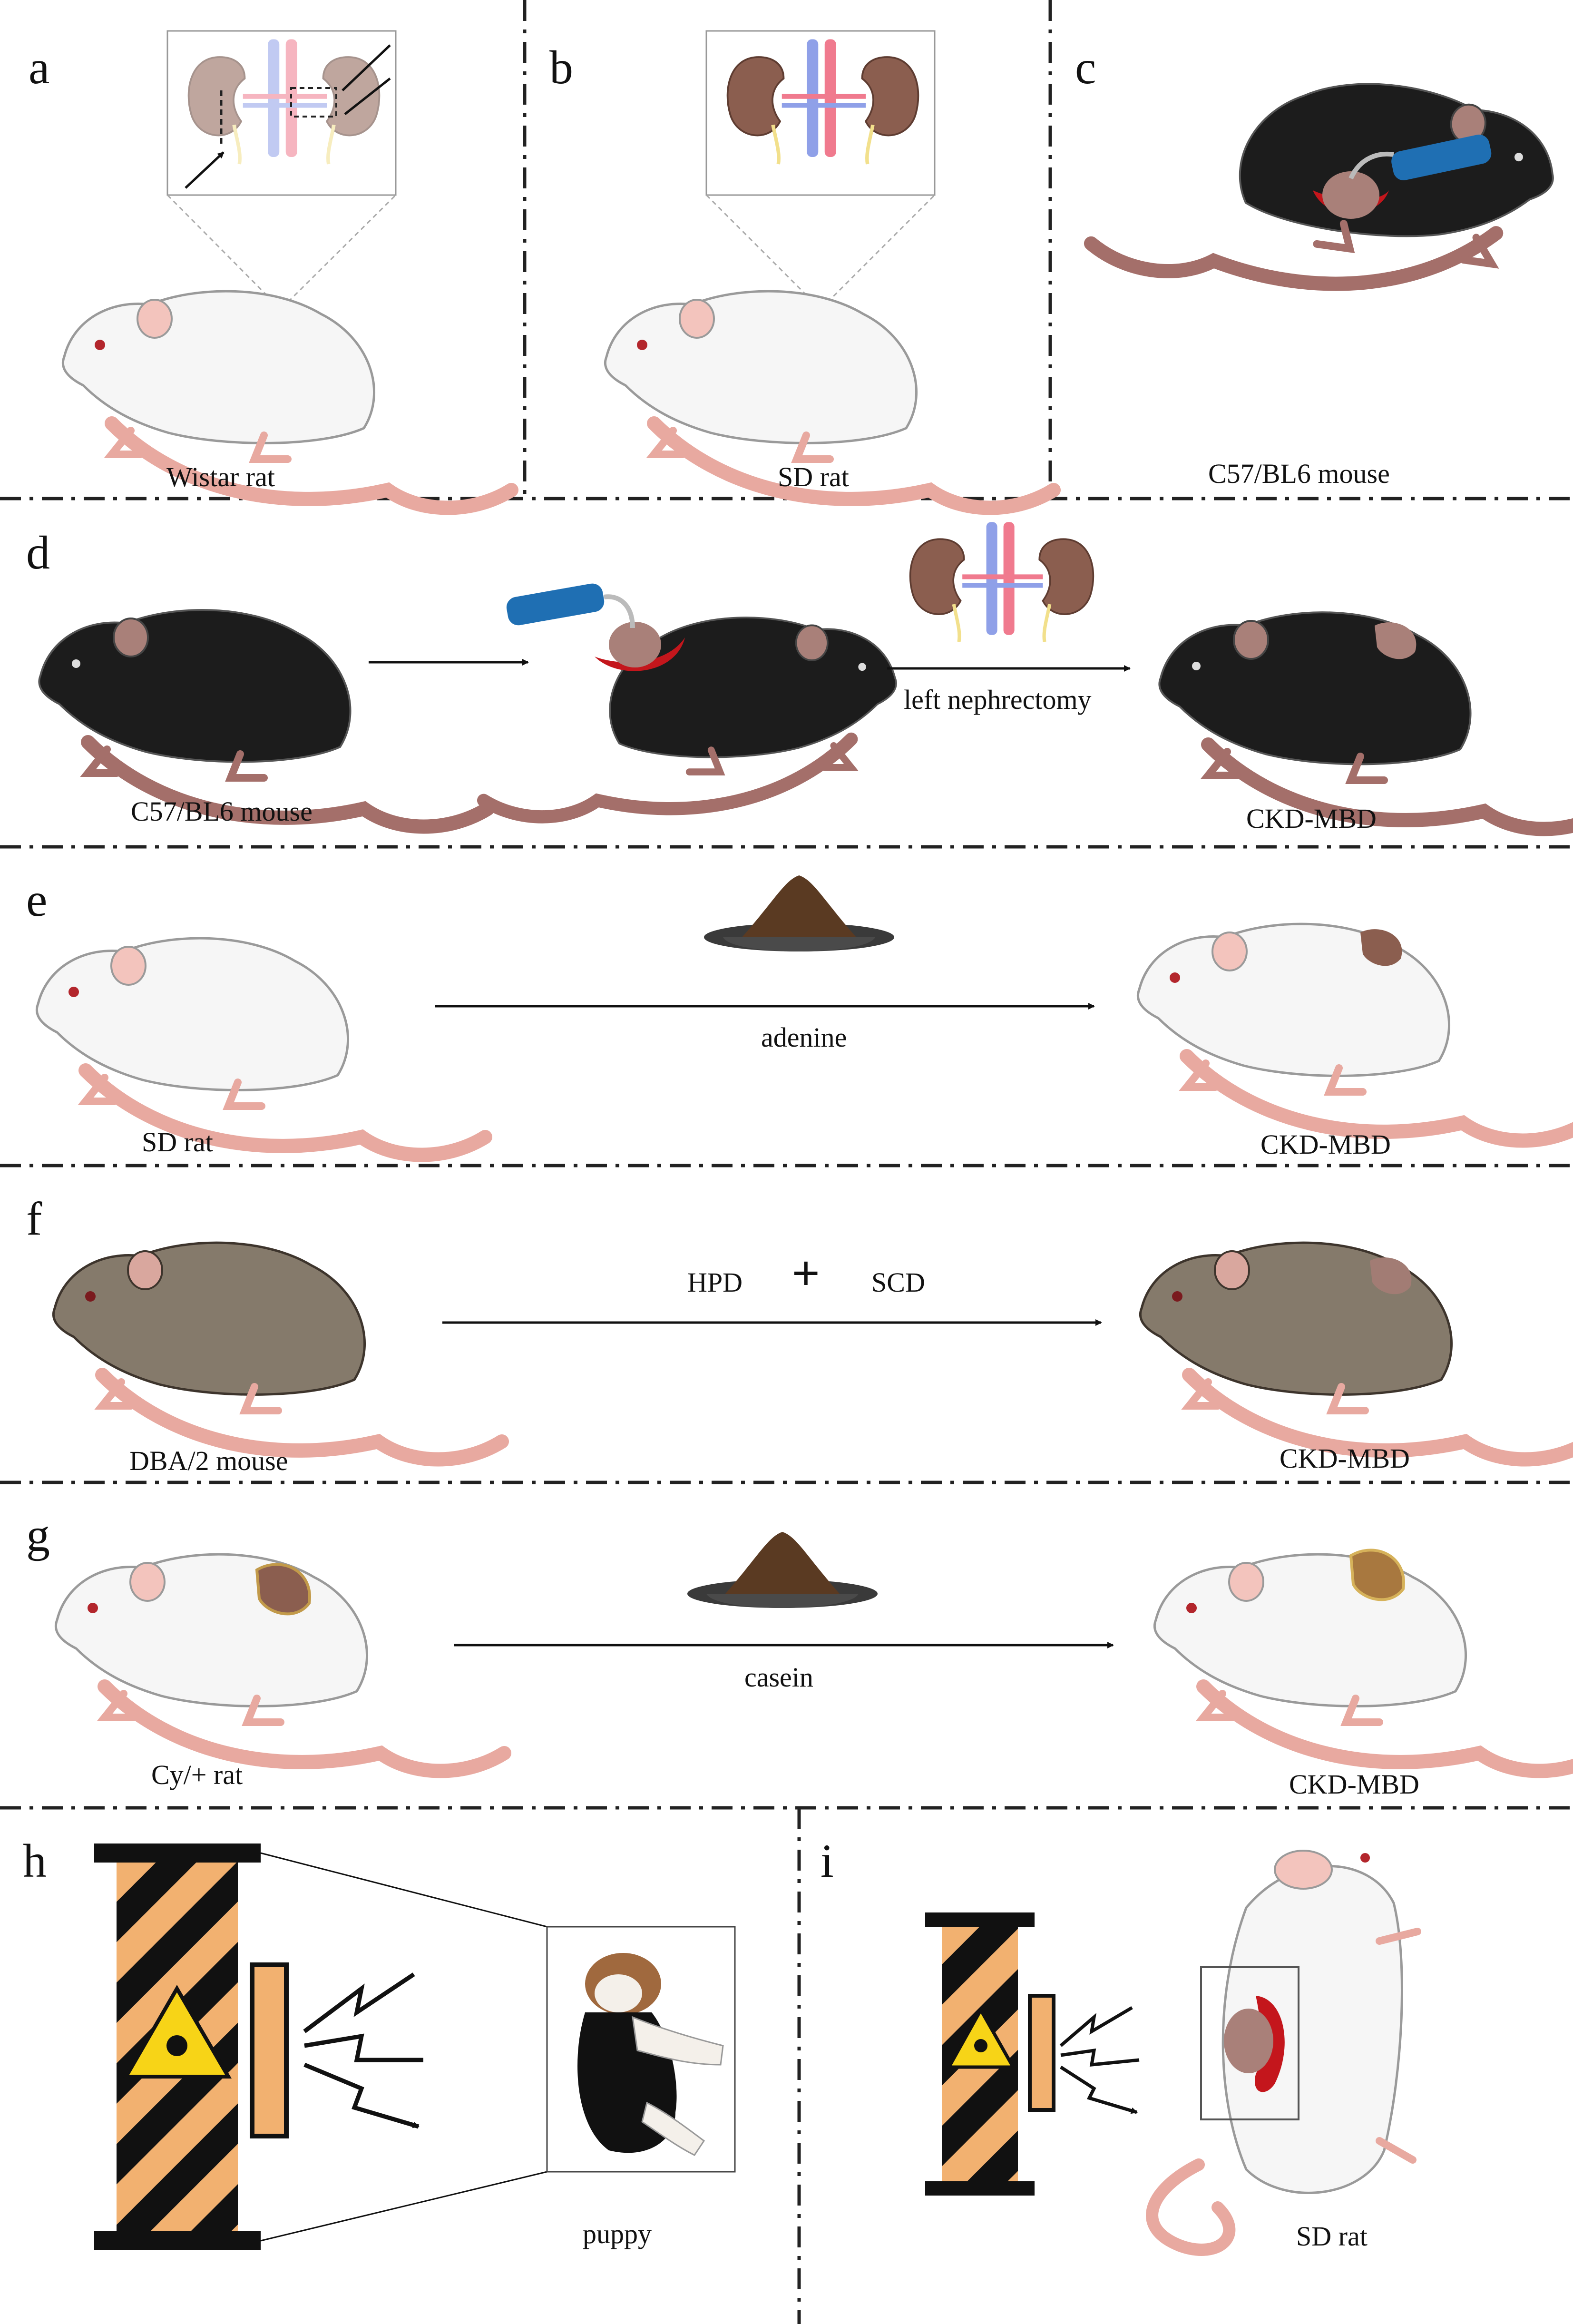  I want to click on source-cap-bottom-i, so click(980, 2188).